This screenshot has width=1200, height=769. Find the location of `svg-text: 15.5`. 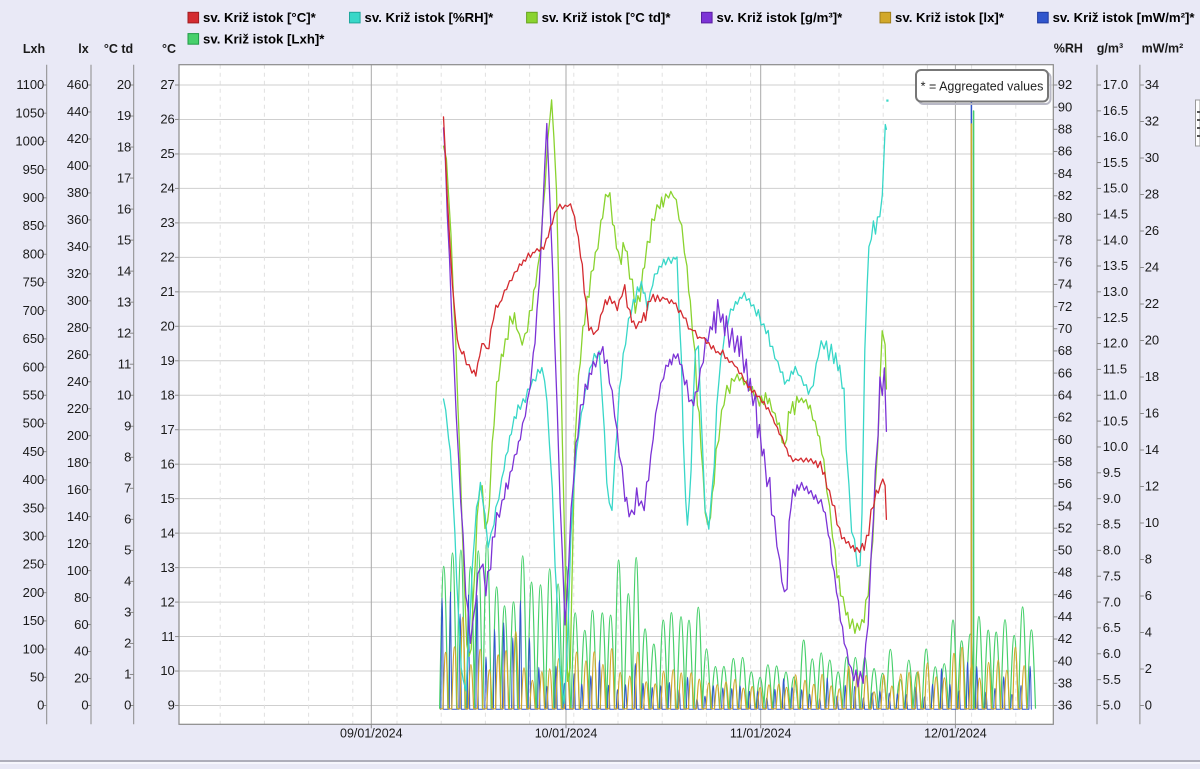

svg-text: 15.5 is located at coordinates (1115, 162).